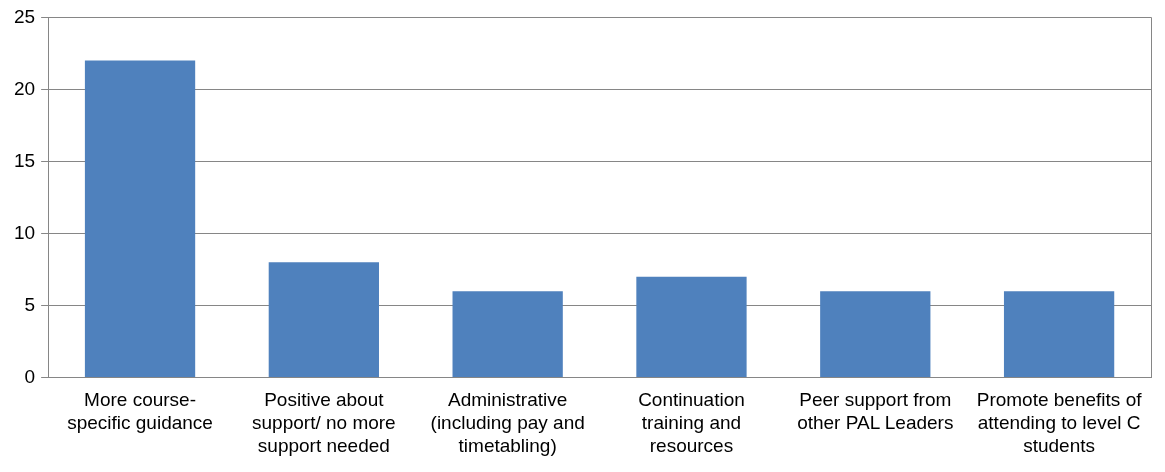  What do you see at coordinates (324, 422) in the screenshot?
I see `x-tick-label: Positive about support/ no more support needed` at bounding box center [324, 422].